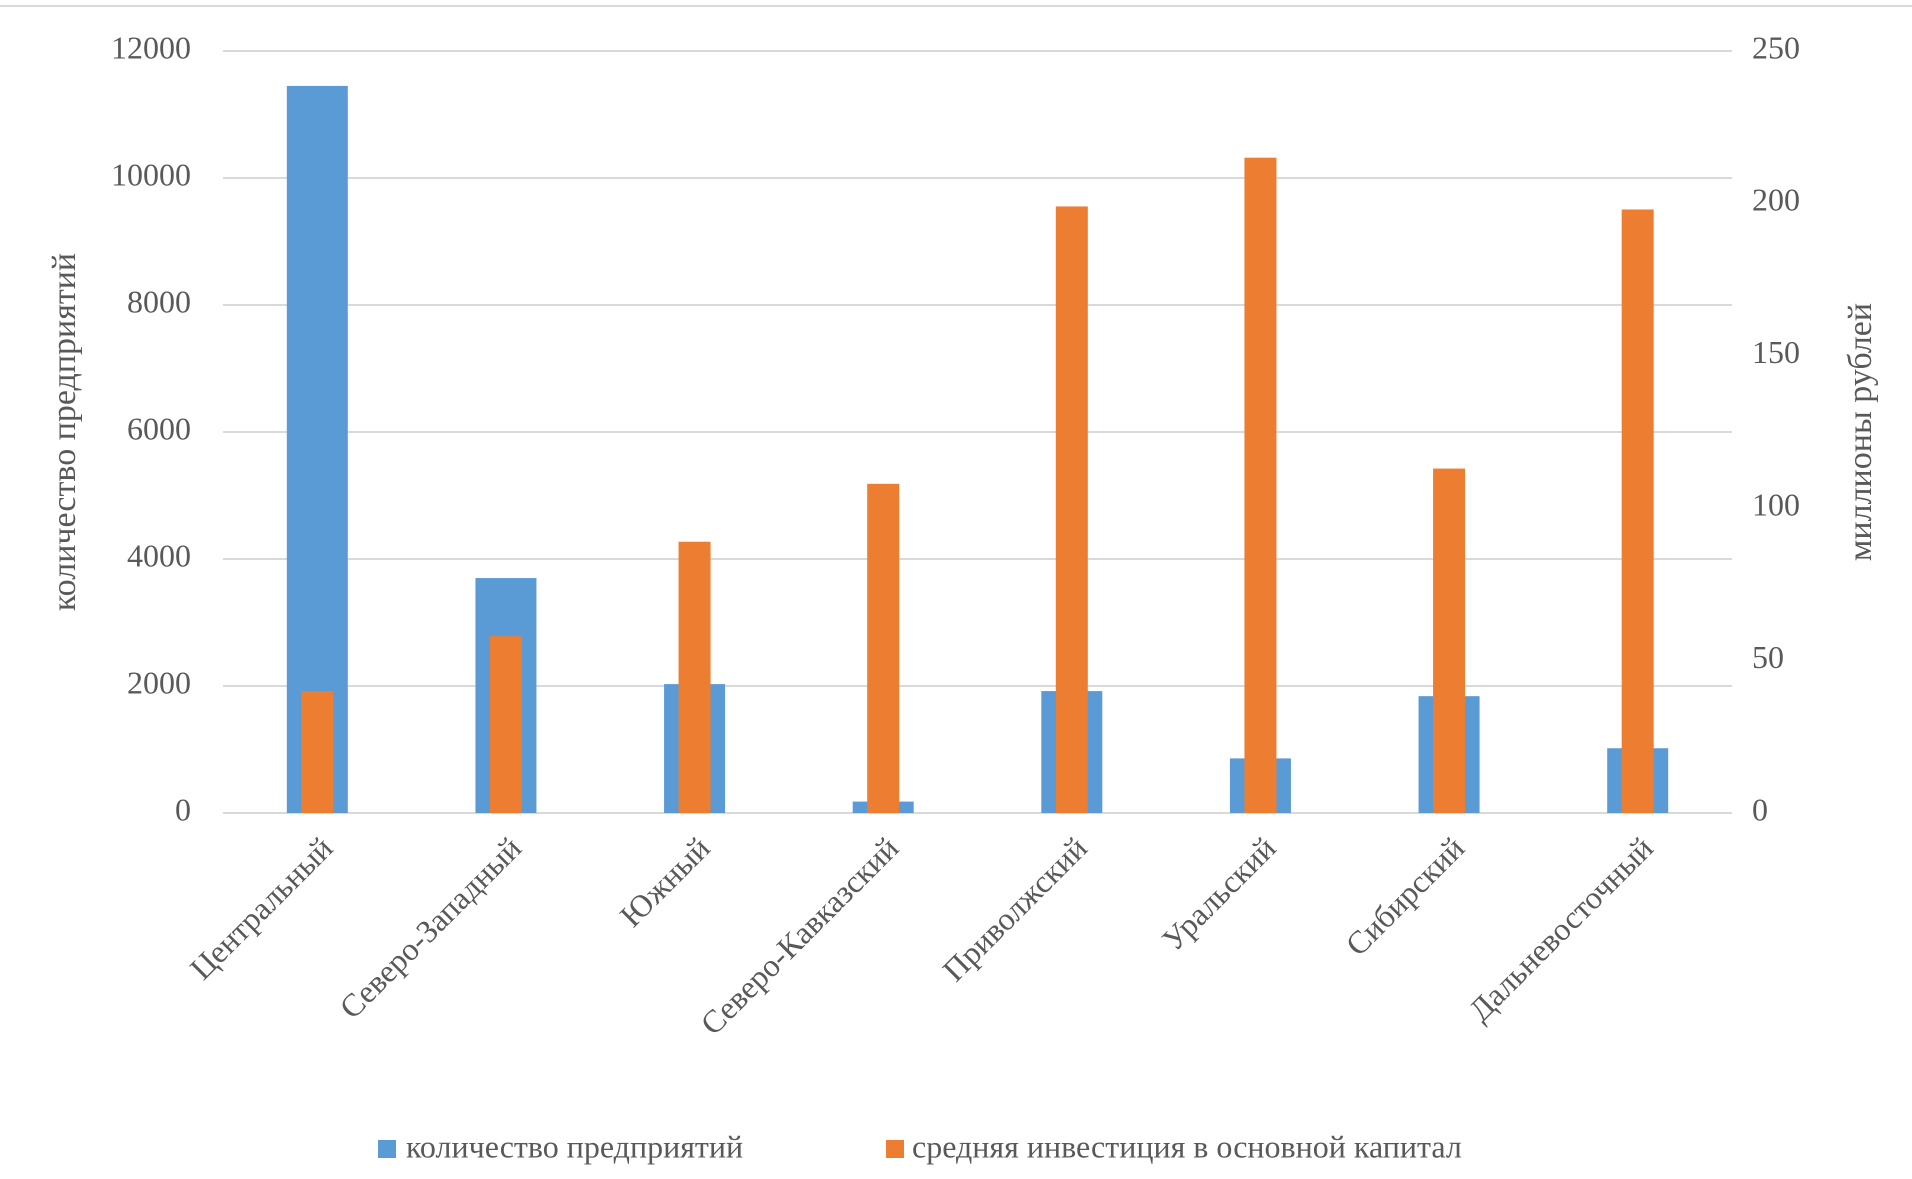 The image size is (1912, 1179). What do you see at coordinates (574, 1146) in the screenshot?
I see `legend-label: количество предприятий` at bounding box center [574, 1146].